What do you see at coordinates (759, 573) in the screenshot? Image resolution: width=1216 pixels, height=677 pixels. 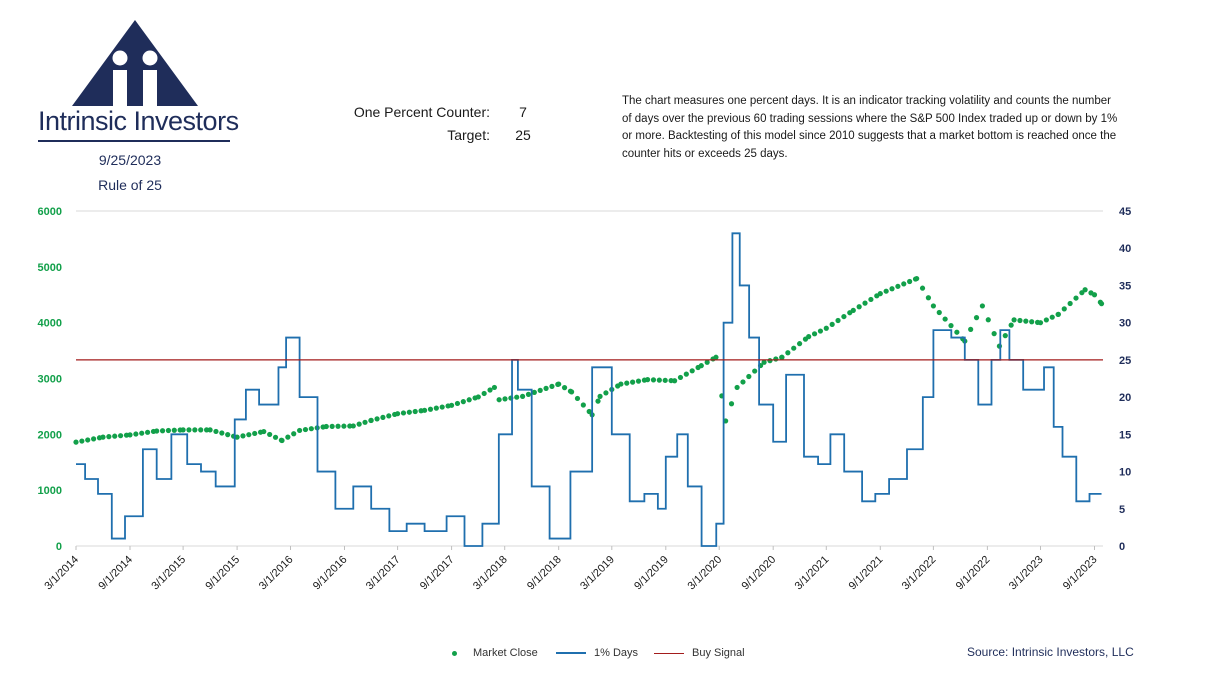 I see `x-tick-label: 9/1/2020` at bounding box center [759, 573].